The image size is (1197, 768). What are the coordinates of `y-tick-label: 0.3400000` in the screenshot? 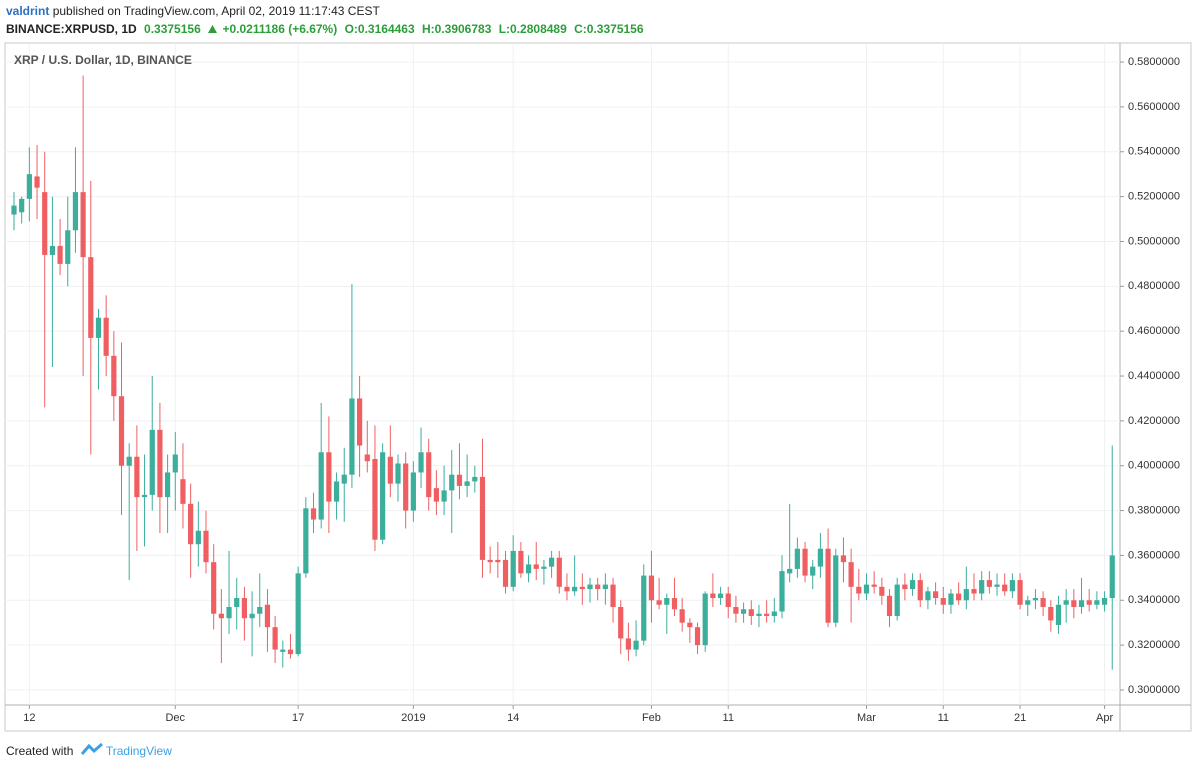 It's located at (1154, 600).